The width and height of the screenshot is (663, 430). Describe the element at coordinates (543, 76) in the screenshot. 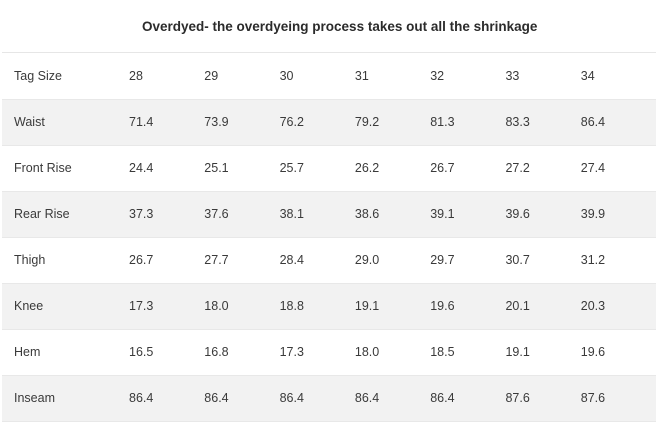

I see `size-header-cell: 33` at that location.